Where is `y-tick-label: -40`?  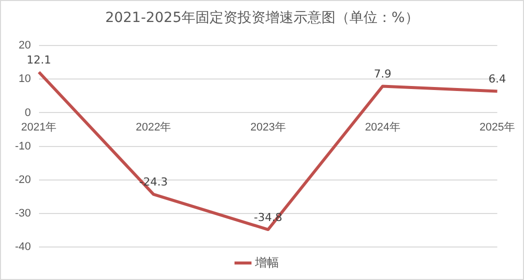
y-tick-label: -40 is located at coordinates (22, 247).